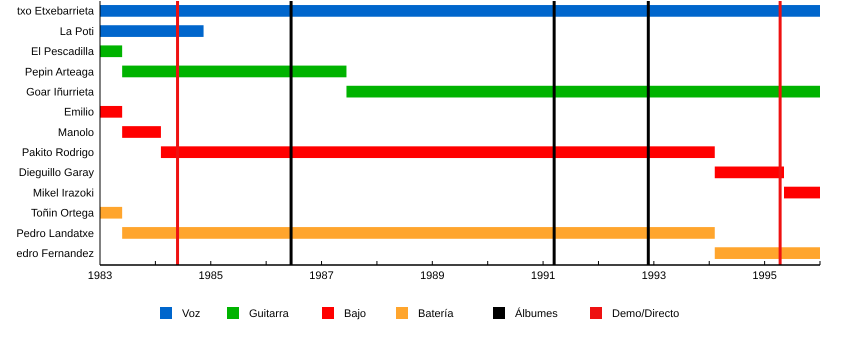 This screenshot has width=868, height=344. I want to click on y-tick-label: Goar Iñurrieta, so click(60, 92).